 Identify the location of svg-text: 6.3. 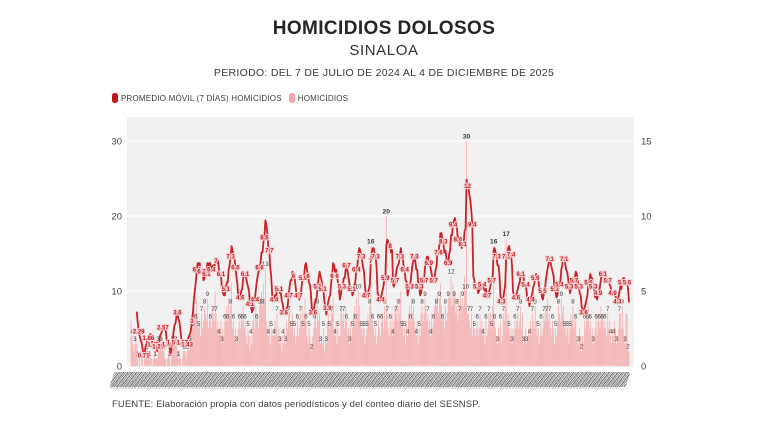
(201, 273).